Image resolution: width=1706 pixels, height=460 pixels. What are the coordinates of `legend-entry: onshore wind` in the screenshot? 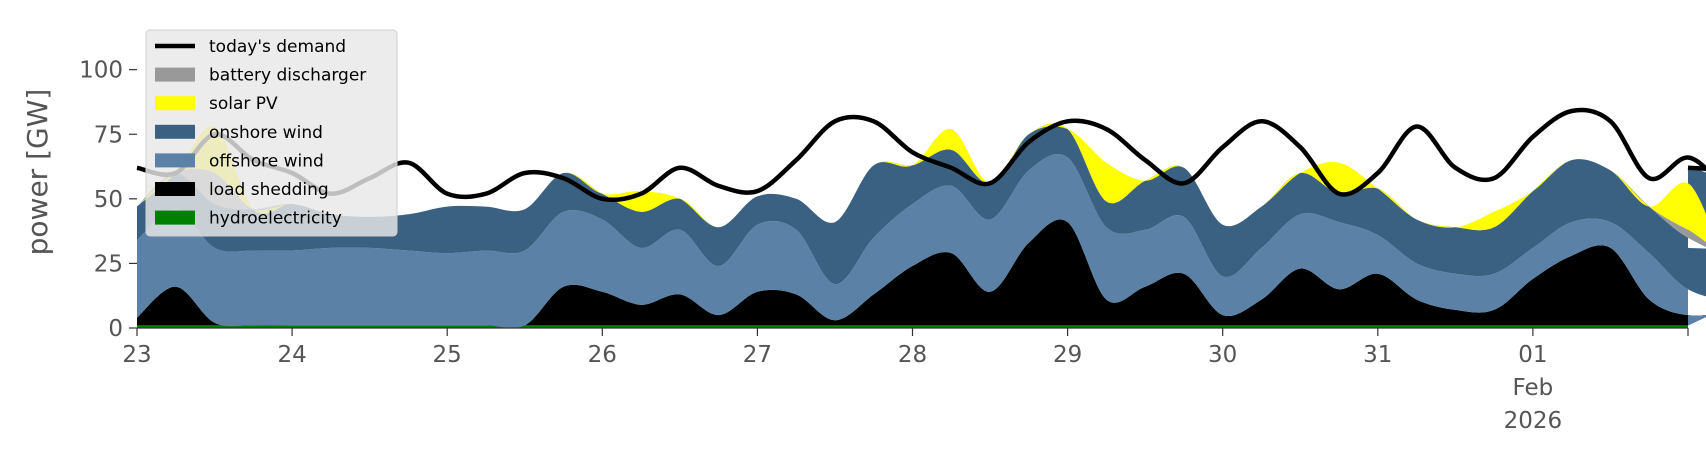 It's located at (239, 133).